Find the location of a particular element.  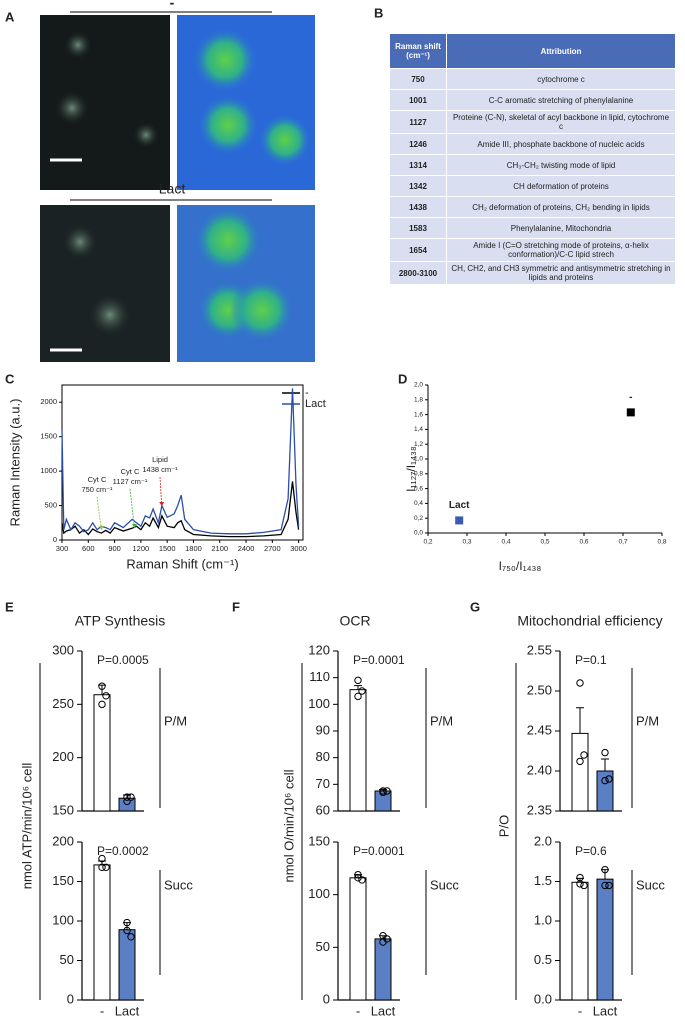

y-tick-label: 2.40 is located at coordinates (539, 769).